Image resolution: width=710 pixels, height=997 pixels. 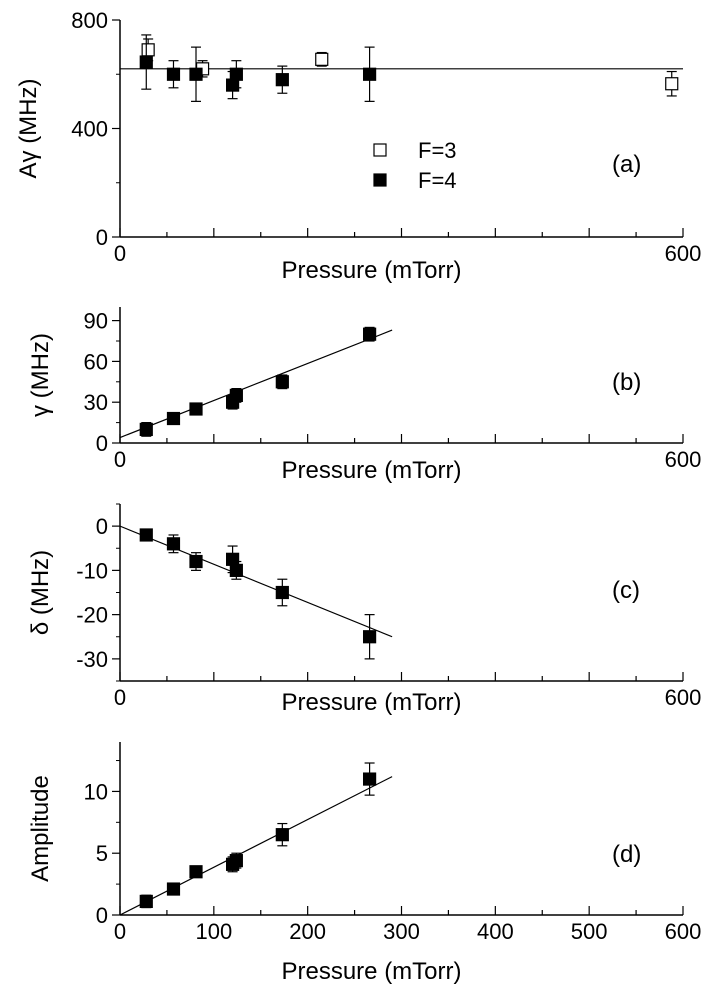 What do you see at coordinates (401, 931) in the screenshot?
I see `x-tick-label: 300` at bounding box center [401, 931].